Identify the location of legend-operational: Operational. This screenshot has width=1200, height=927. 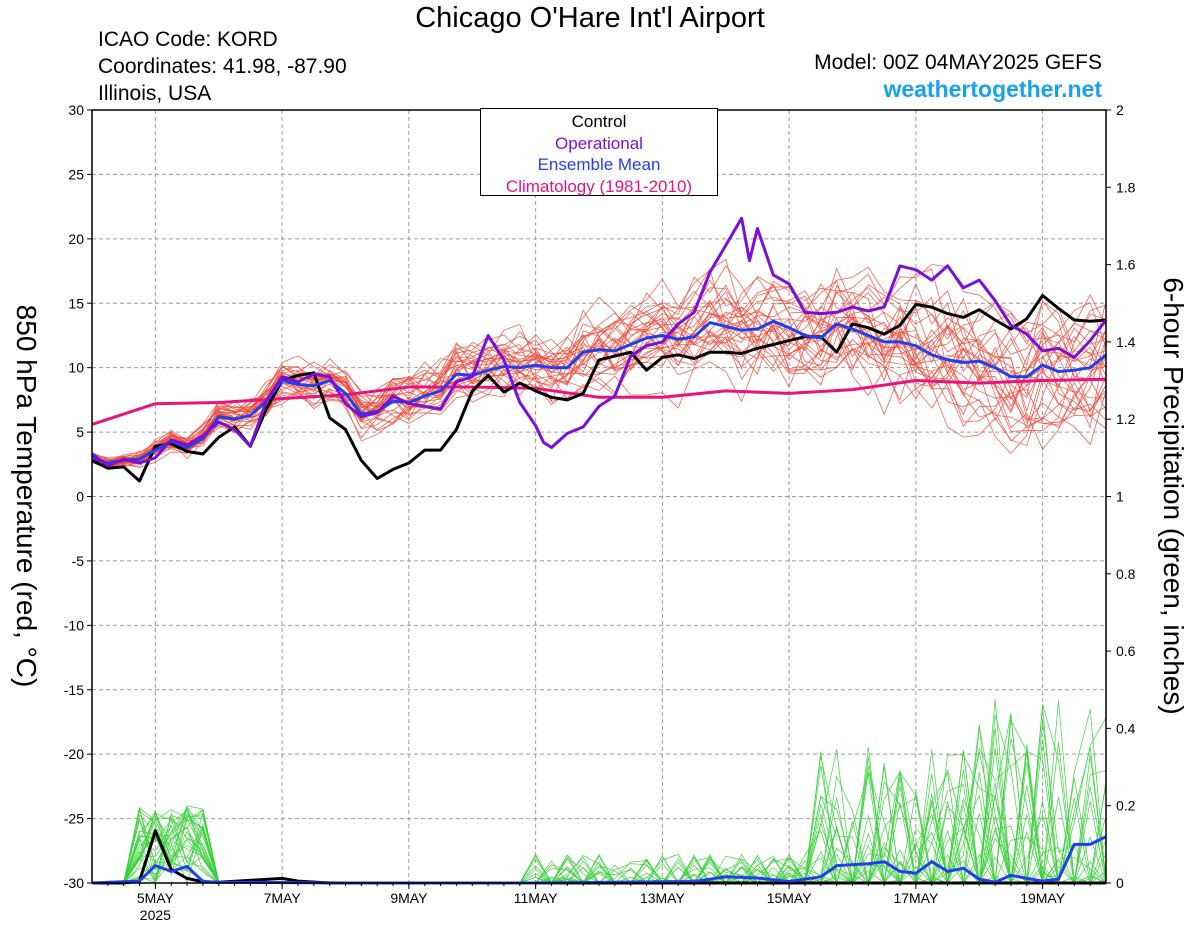
(599, 143).